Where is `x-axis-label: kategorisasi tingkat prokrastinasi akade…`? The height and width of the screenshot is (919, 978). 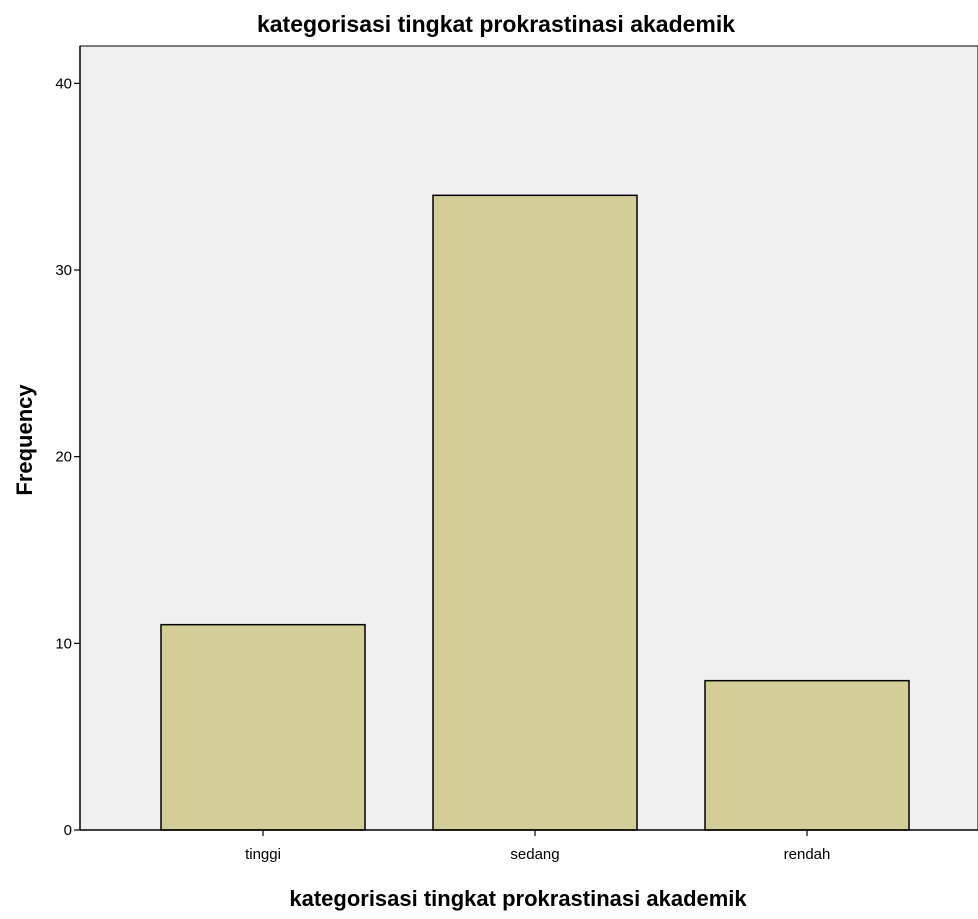 x-axis-label: kategorisasi tingkat prokrastinasi akade… is located at coordinates (518, 898).